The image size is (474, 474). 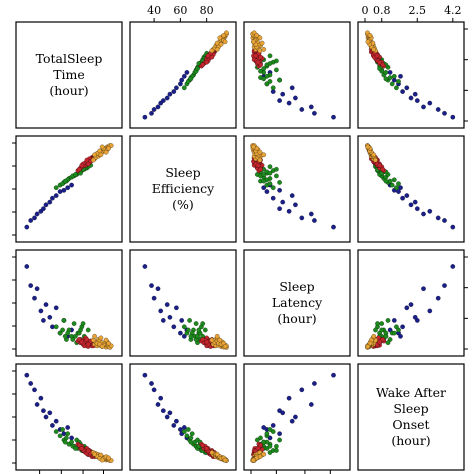 What do you see at coordinates (69, 189) in the screenshot?
I see `scatter-panel-se-vs-tst` at bounding box center [69, 189].